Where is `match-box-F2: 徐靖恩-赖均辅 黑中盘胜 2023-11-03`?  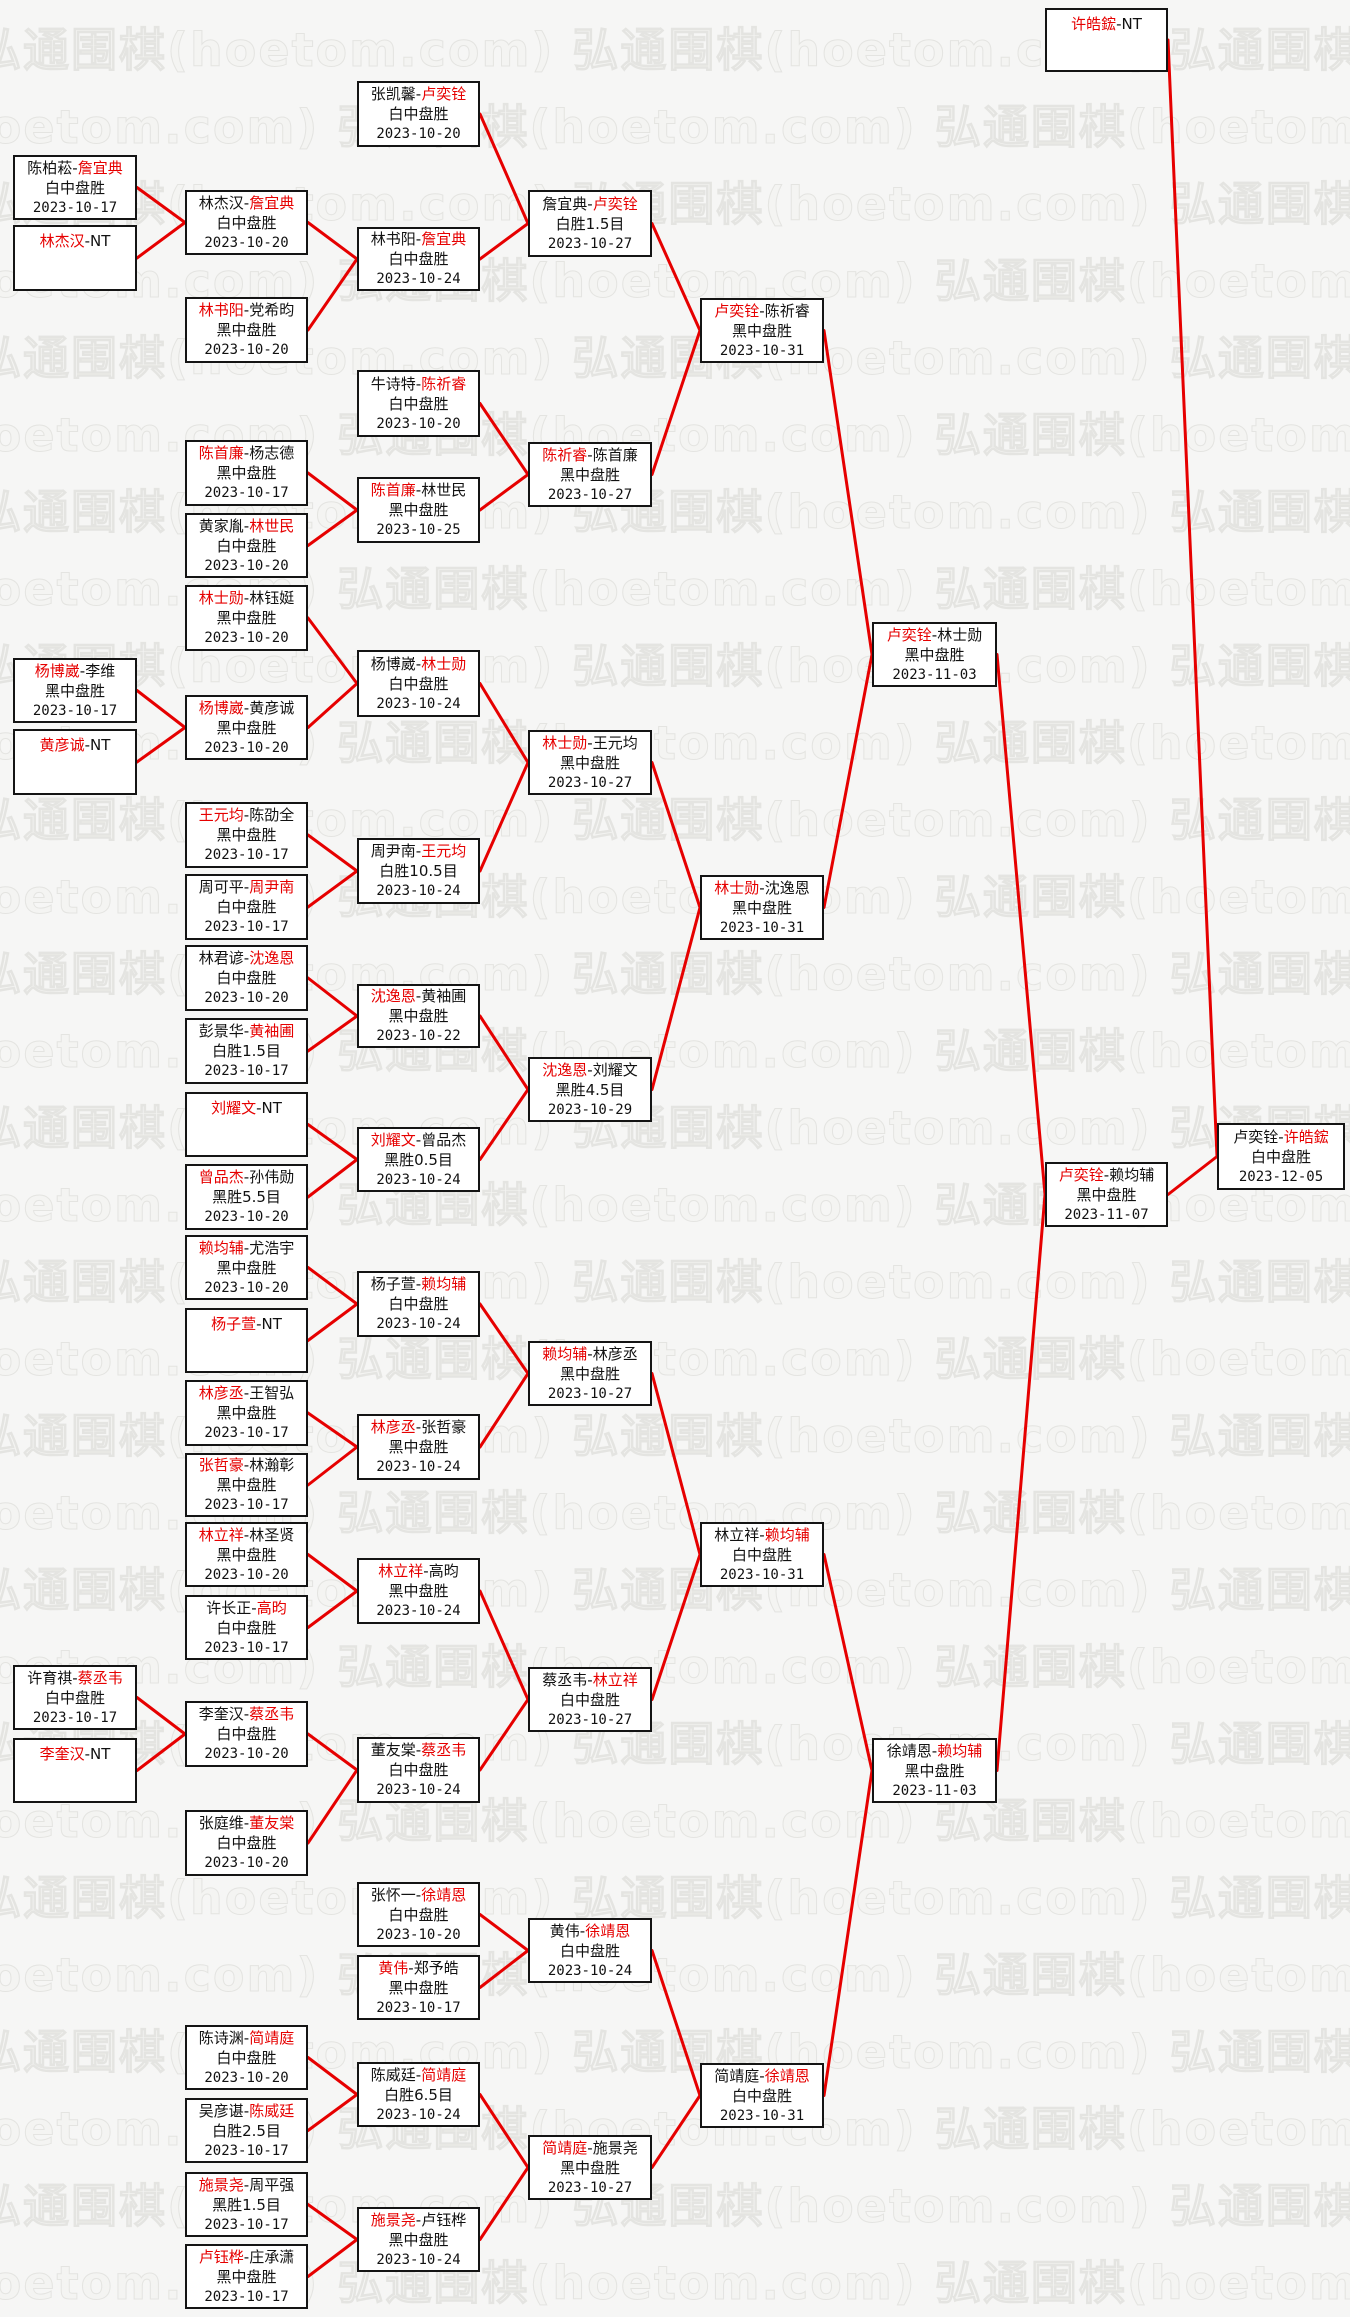 match-box-F2: 徐靖恩-赖均辅 黑中盘胜 2023-11-03 is located at coordinates (934, 1770).